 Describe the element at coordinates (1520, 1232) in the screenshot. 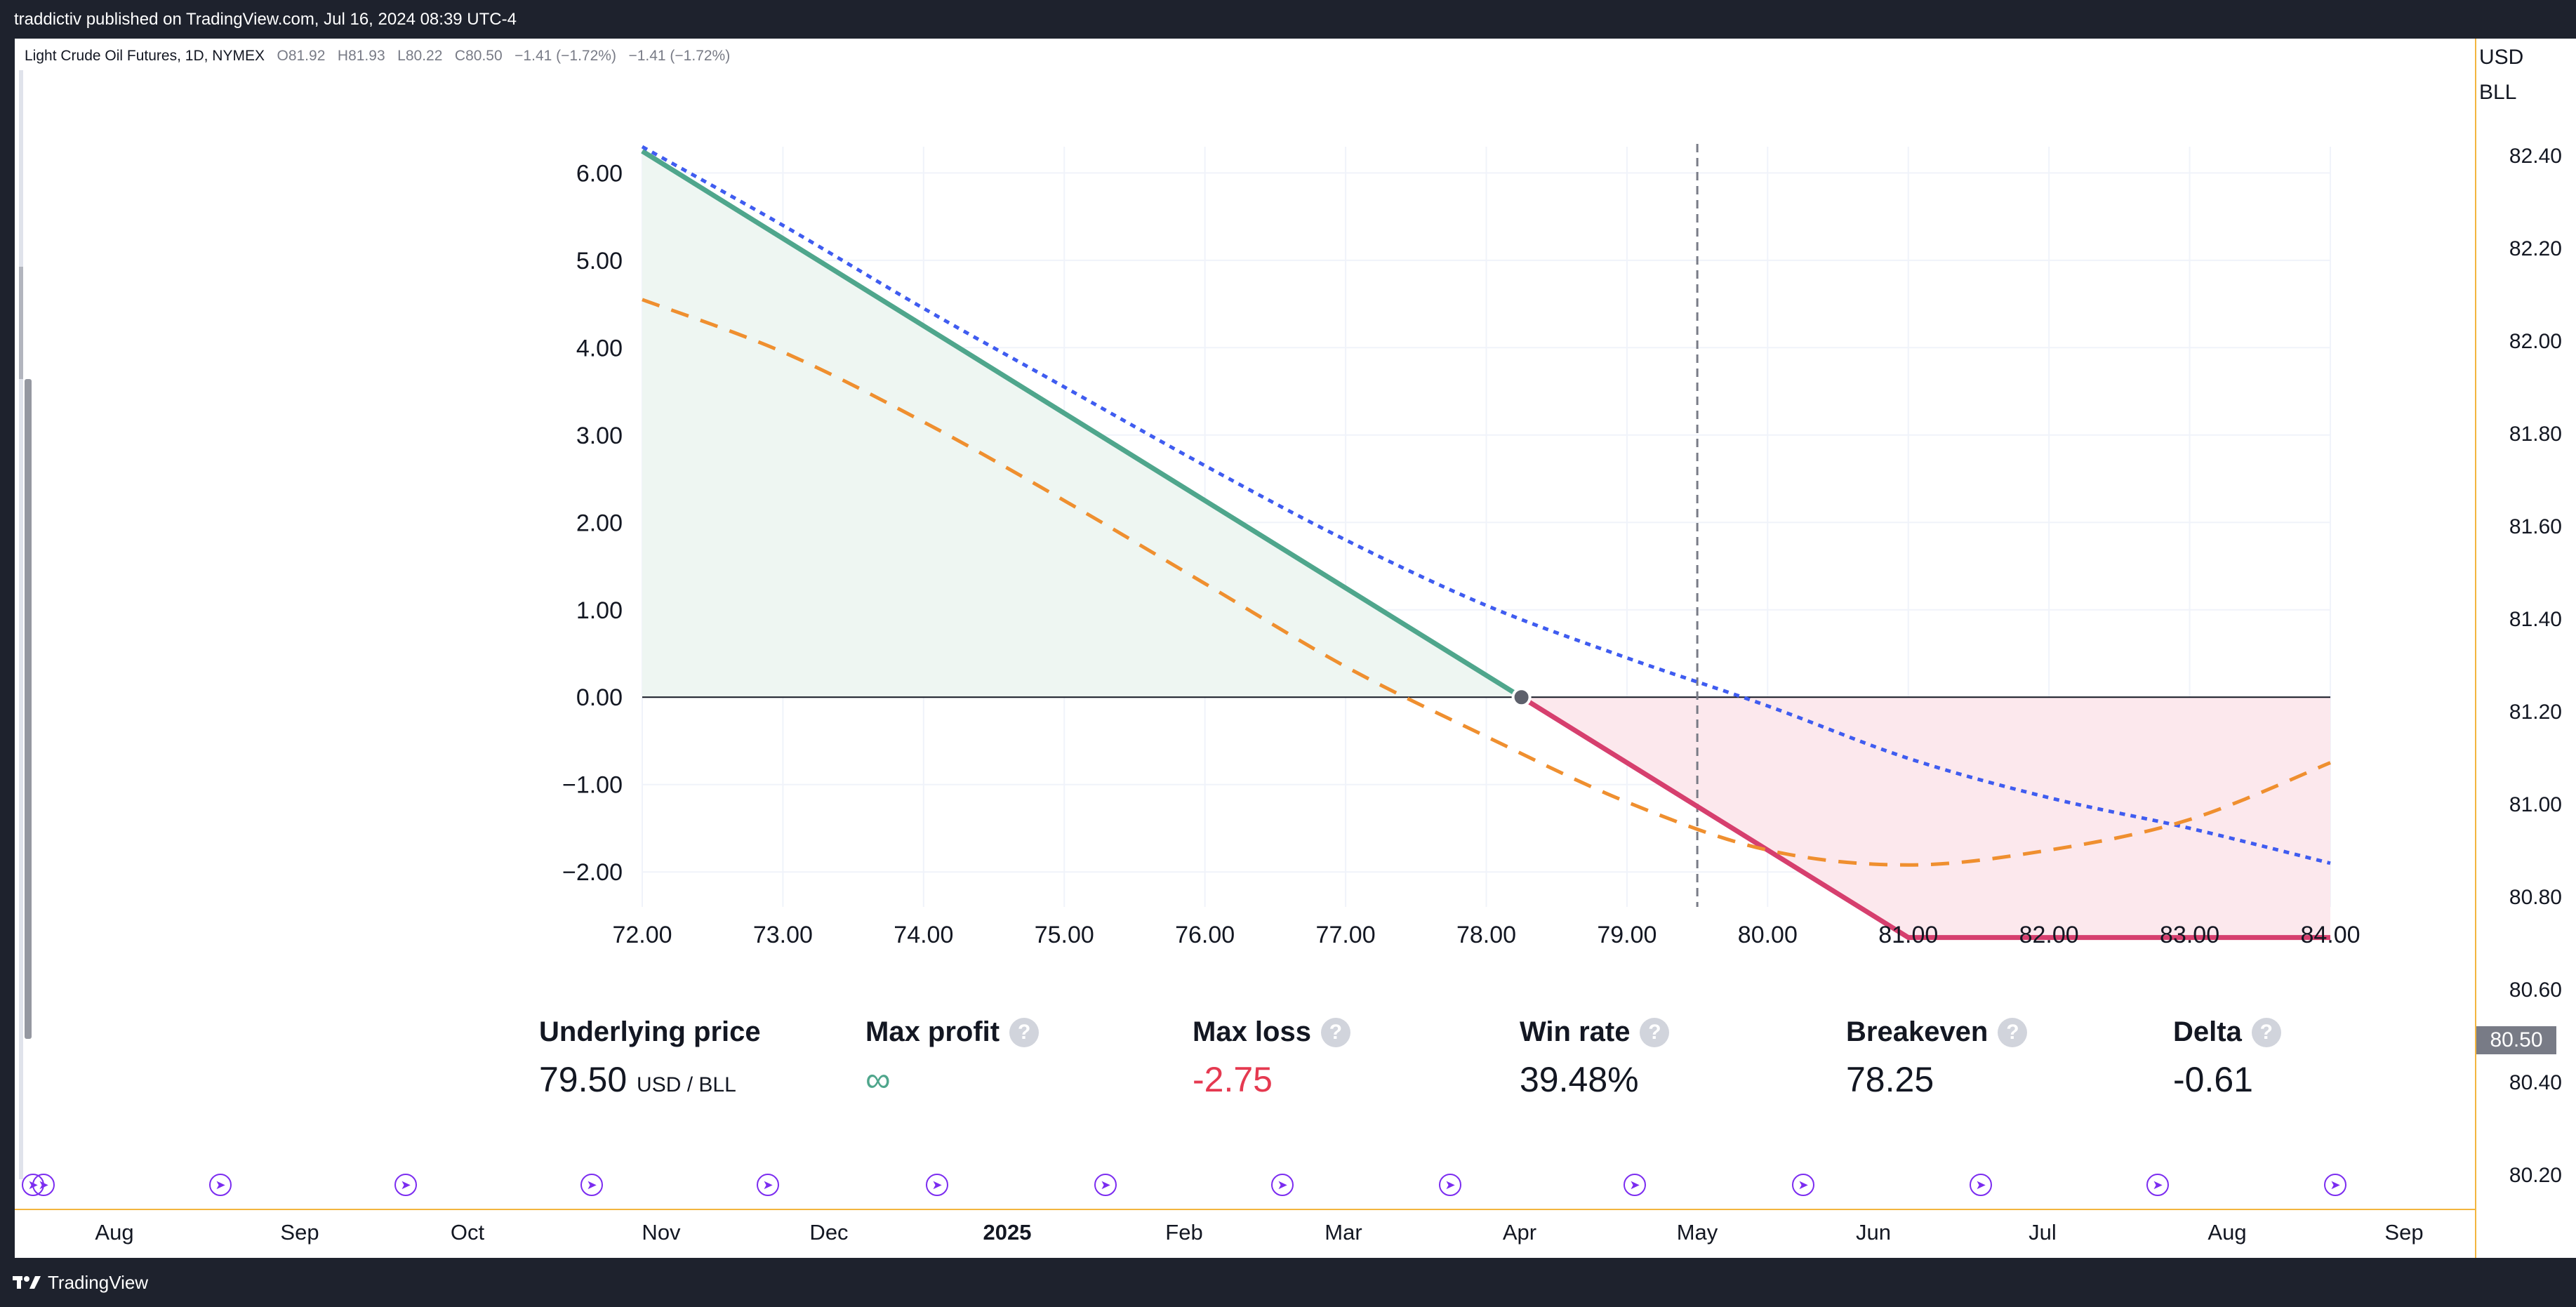

I see `time-tick-label: Apr` at that location.